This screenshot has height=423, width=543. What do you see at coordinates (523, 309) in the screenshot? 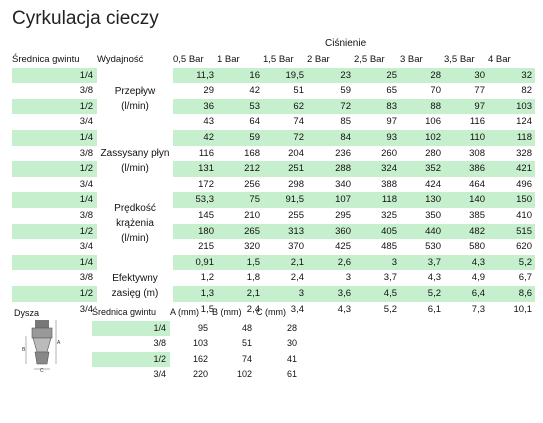
I see `value-cell: 10,1` at bounding box center [523, 309].